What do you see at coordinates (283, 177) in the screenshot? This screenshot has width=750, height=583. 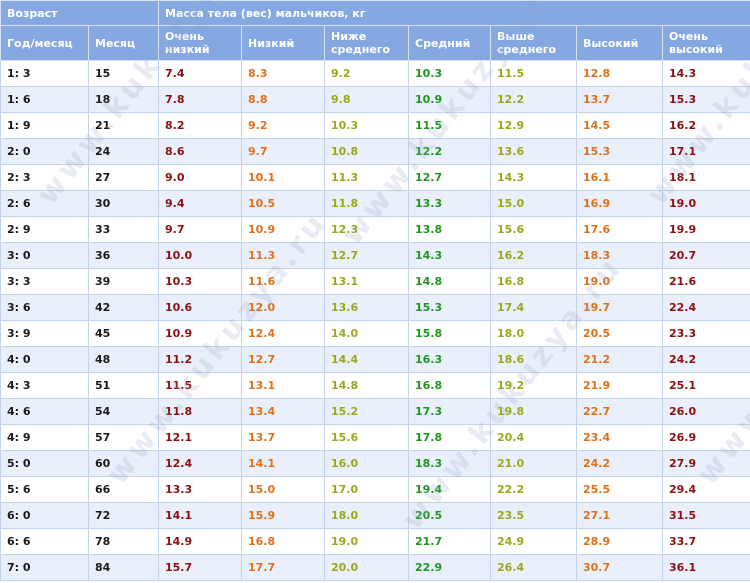 I see `cell-low: 10.1` at bounding box center [283, 177].